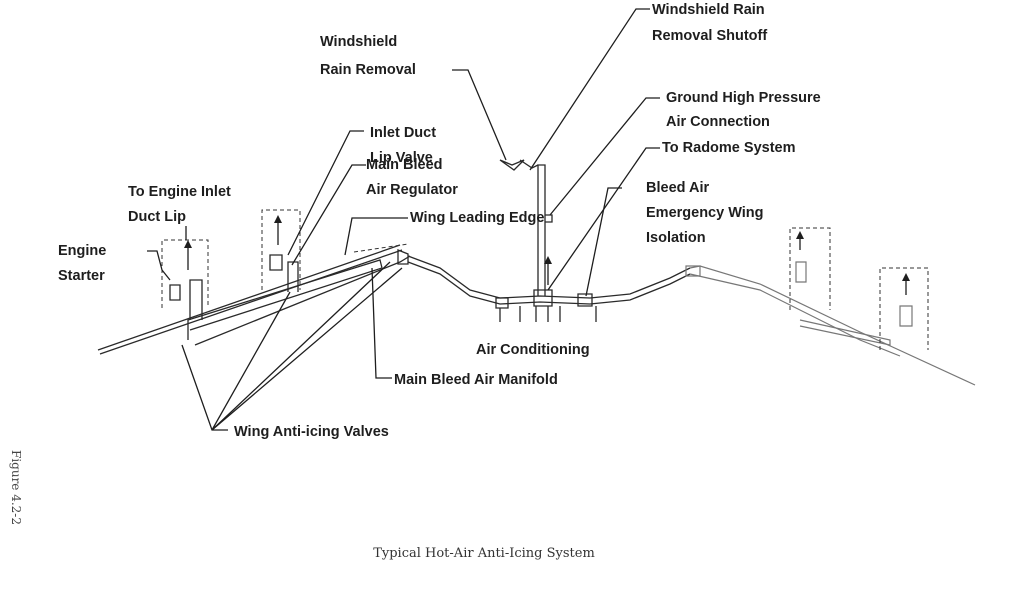 This screenshot has height=593, width=1012. Describe the element at coordinates (729, 148) in the screenshot. I see `radome-label: To Radome System` at that location.